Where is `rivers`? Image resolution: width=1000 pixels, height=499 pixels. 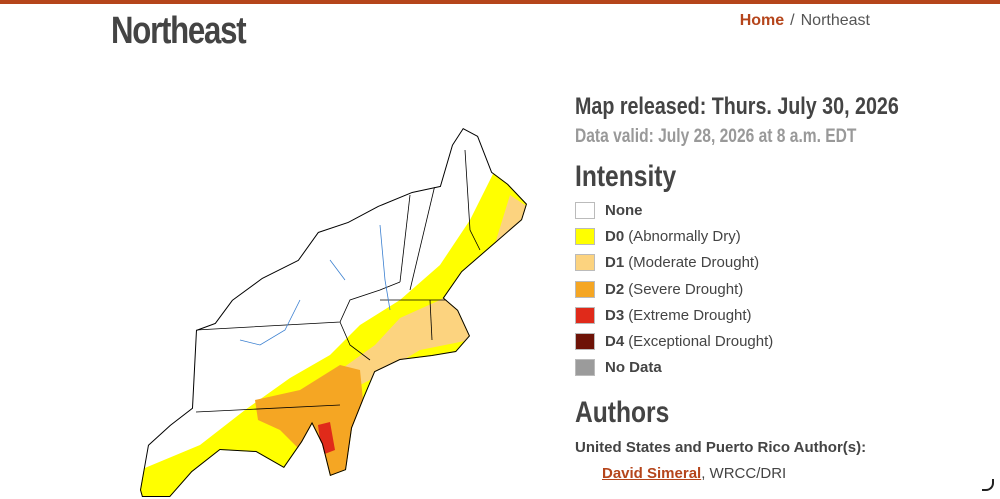 rivers is located at coordinates (315, 285).